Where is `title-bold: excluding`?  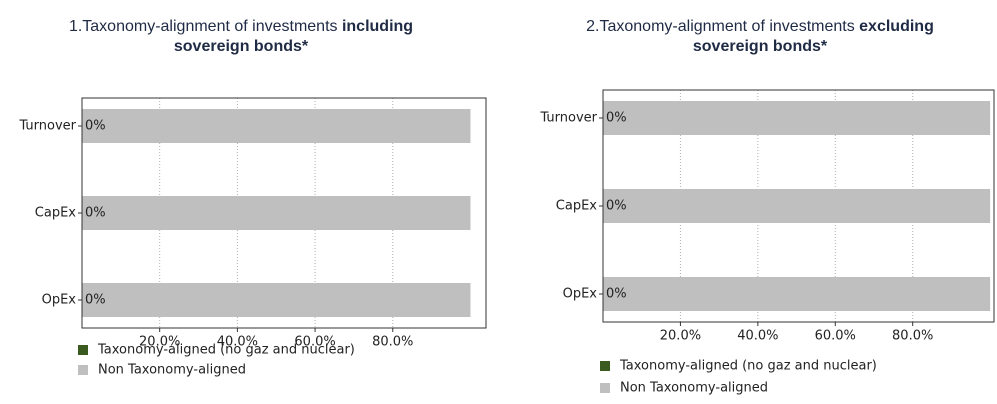 title-bold: excluding is located at coordinates (896, 26).